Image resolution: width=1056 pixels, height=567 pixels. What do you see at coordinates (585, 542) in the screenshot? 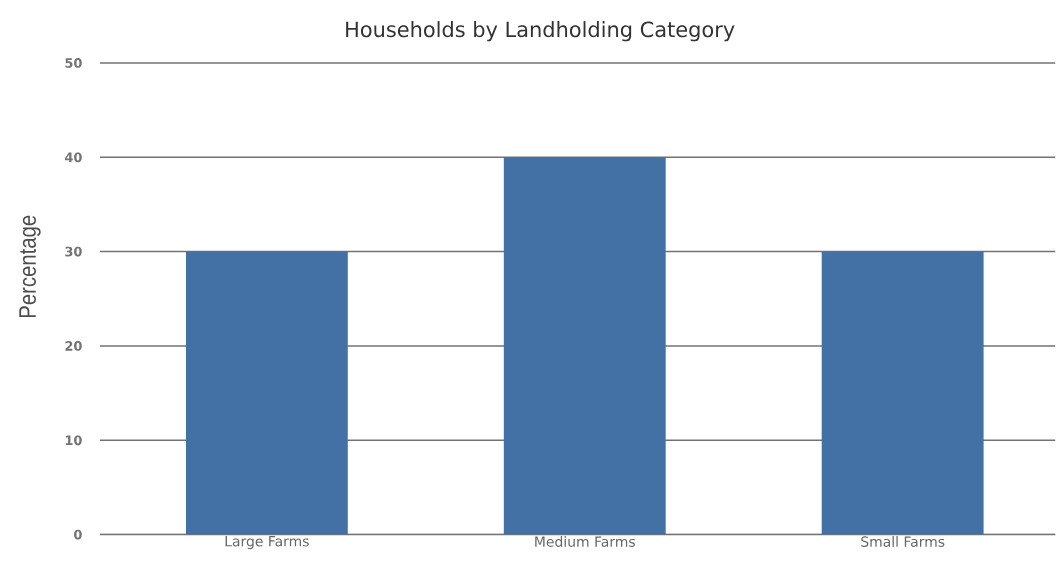
I see `x-tick-label: Medium Farms` at bounding box center [585, 542].